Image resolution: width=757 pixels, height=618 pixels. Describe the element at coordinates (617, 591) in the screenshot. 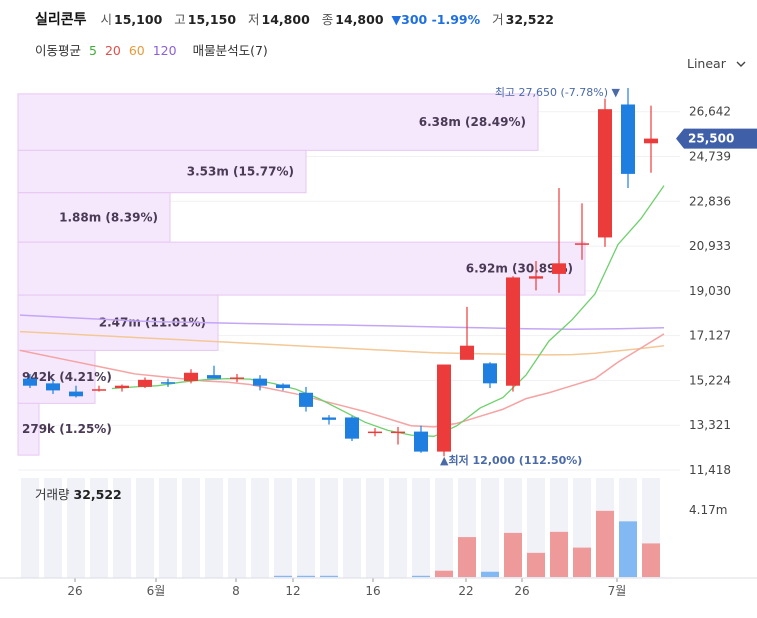

I see `x-tick-label: 7월` at that location.